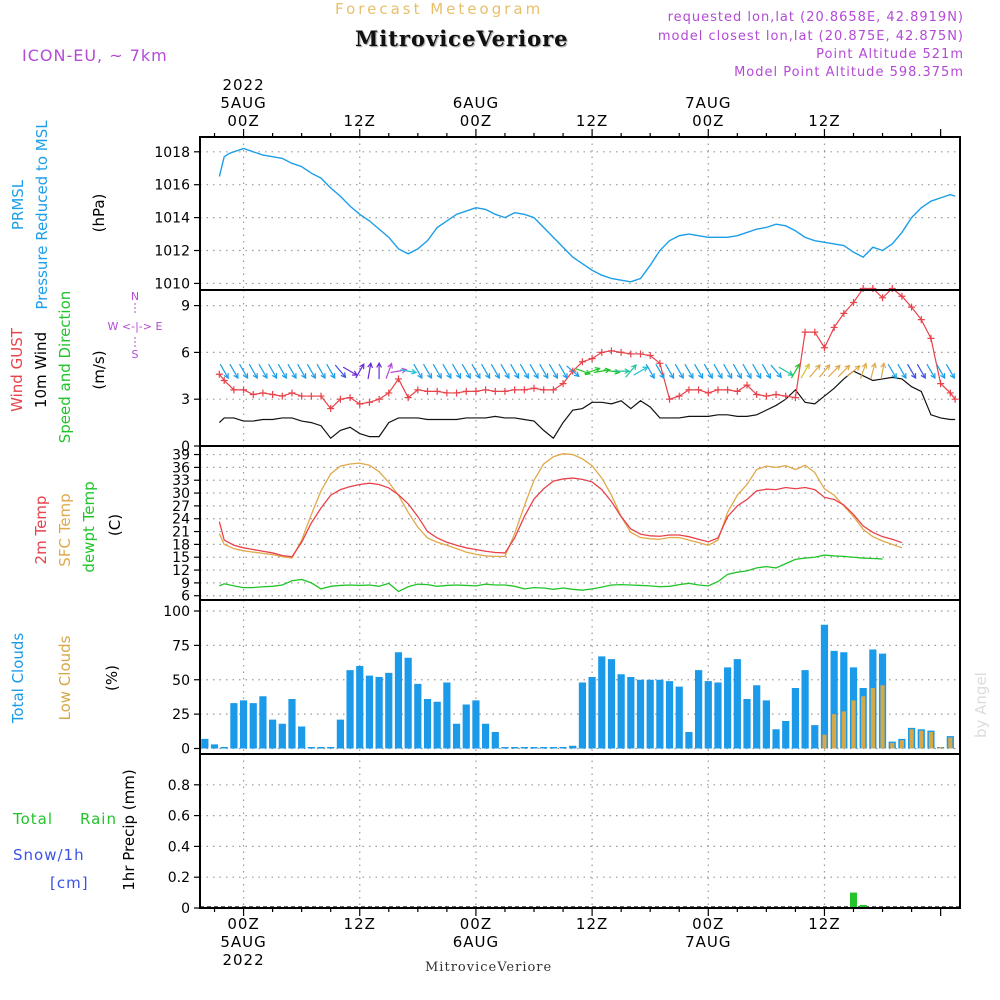  Describe the element at coordinates (243, 85) in the screenshot. I see `time-label-top: 2022` at that location.